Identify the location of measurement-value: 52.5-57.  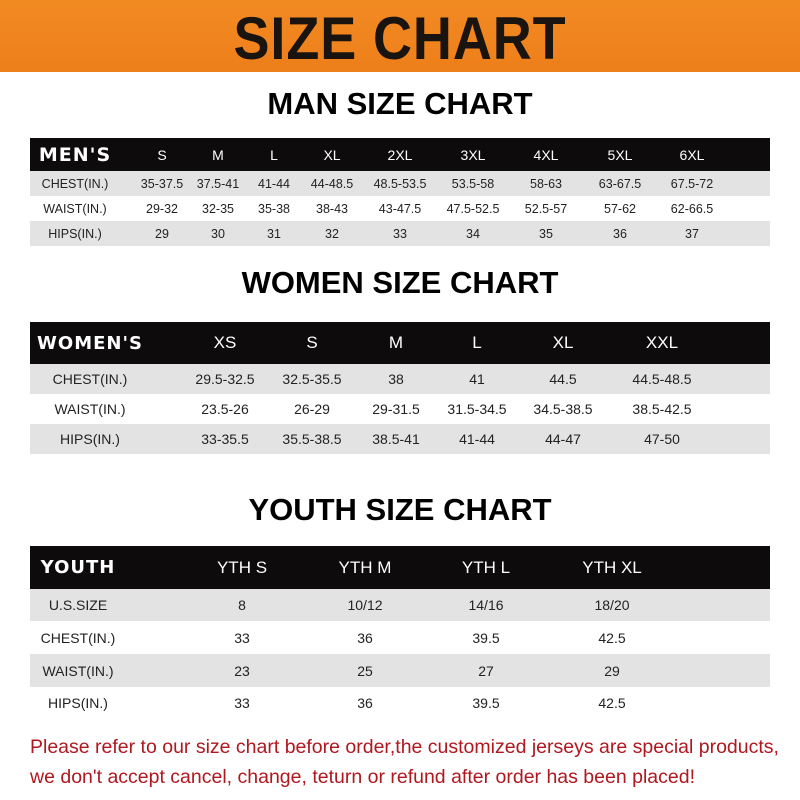
(546, 208).